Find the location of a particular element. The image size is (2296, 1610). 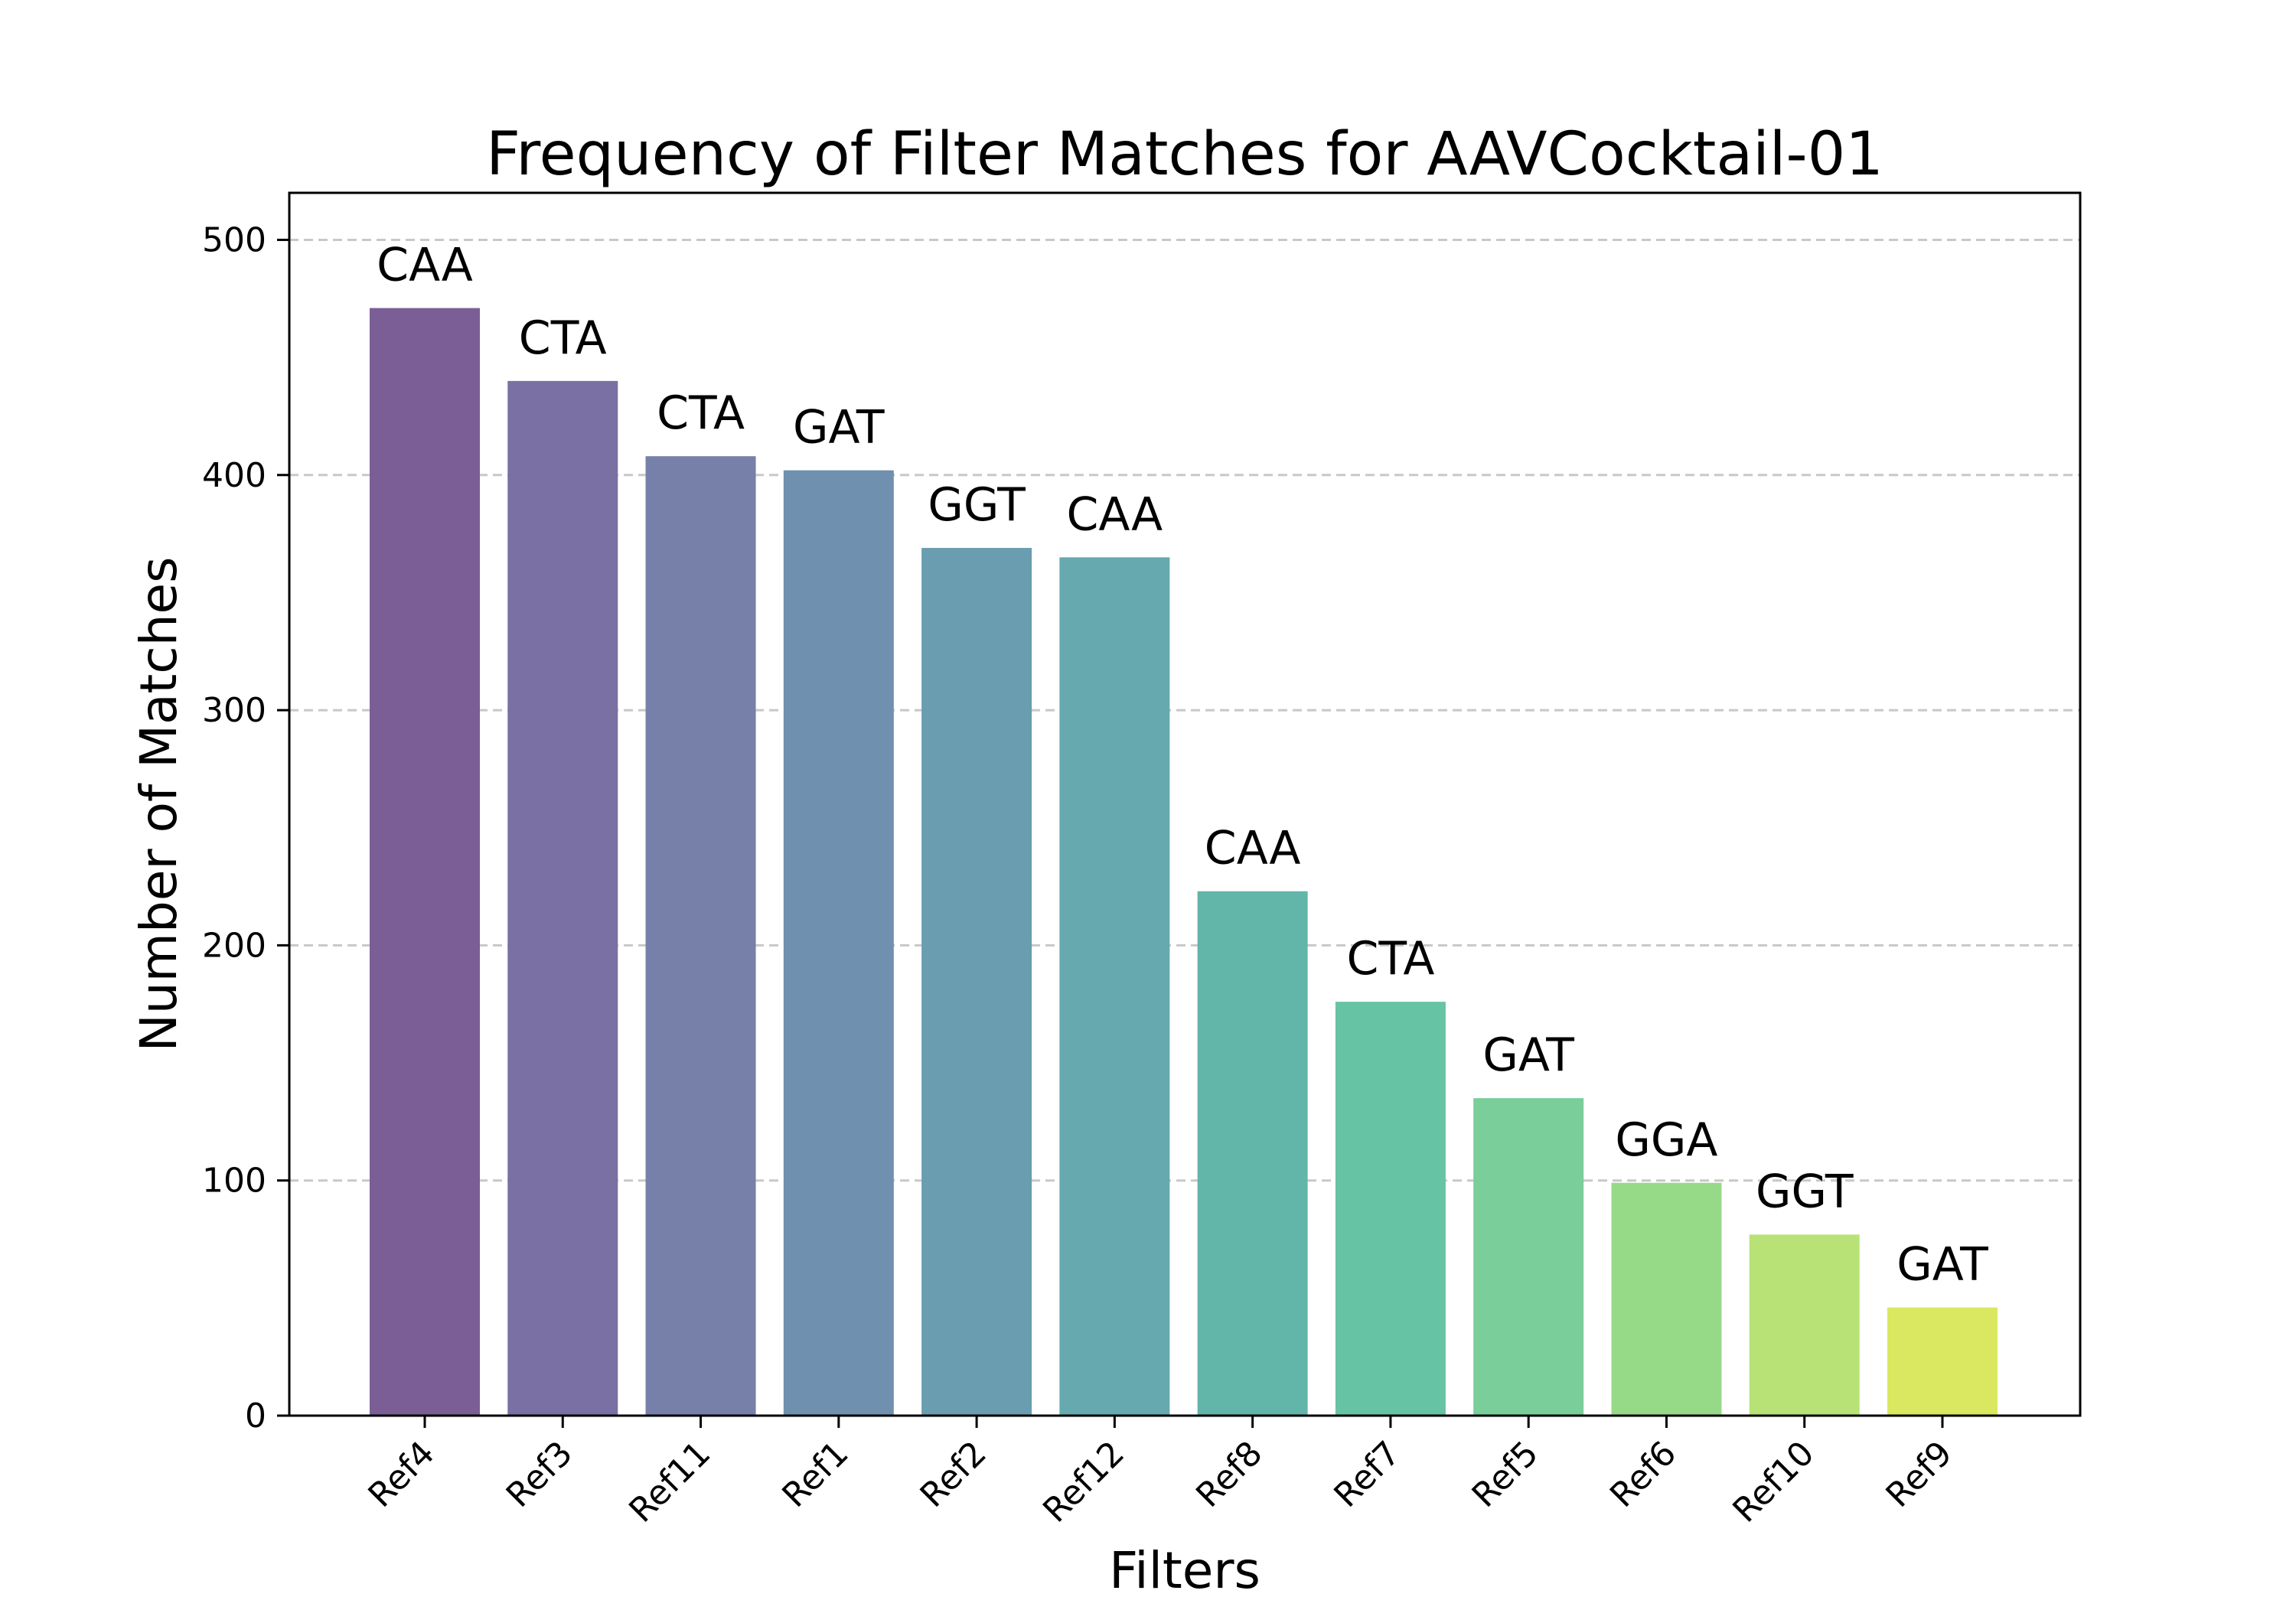

x-tick-label: Ref8 is located at coordinates (1229, 1474).